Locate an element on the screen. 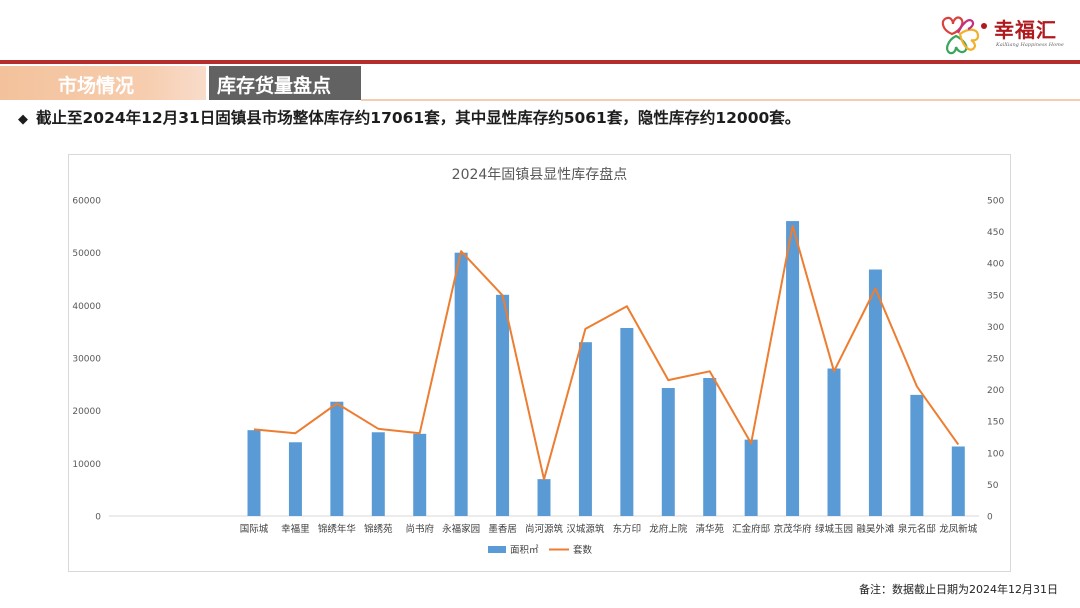 The height and width of the screenshot is (608, 1080). x-tick-label: 永福家园 is located at coordinates (461, 529).